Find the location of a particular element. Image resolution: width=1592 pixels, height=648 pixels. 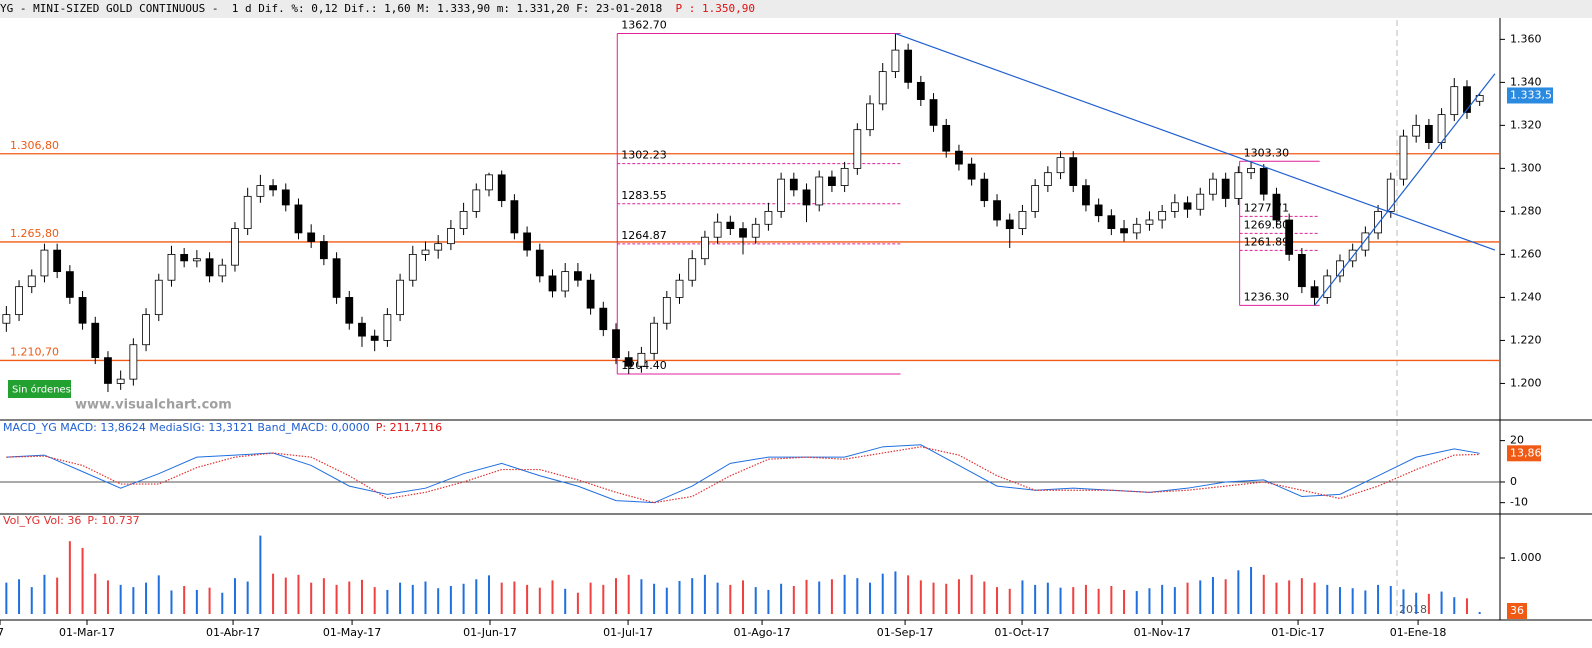

x-tick-label: 01-May-17 is located at coordinates (352, 632).